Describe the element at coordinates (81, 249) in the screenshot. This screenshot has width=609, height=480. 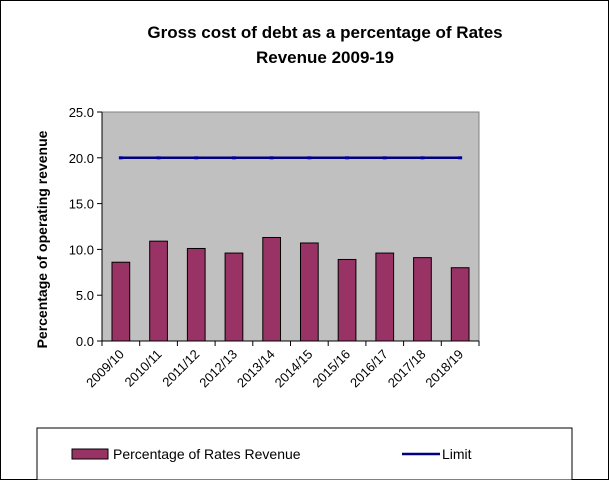
I see `y-tick-label: 10.0` at that location.